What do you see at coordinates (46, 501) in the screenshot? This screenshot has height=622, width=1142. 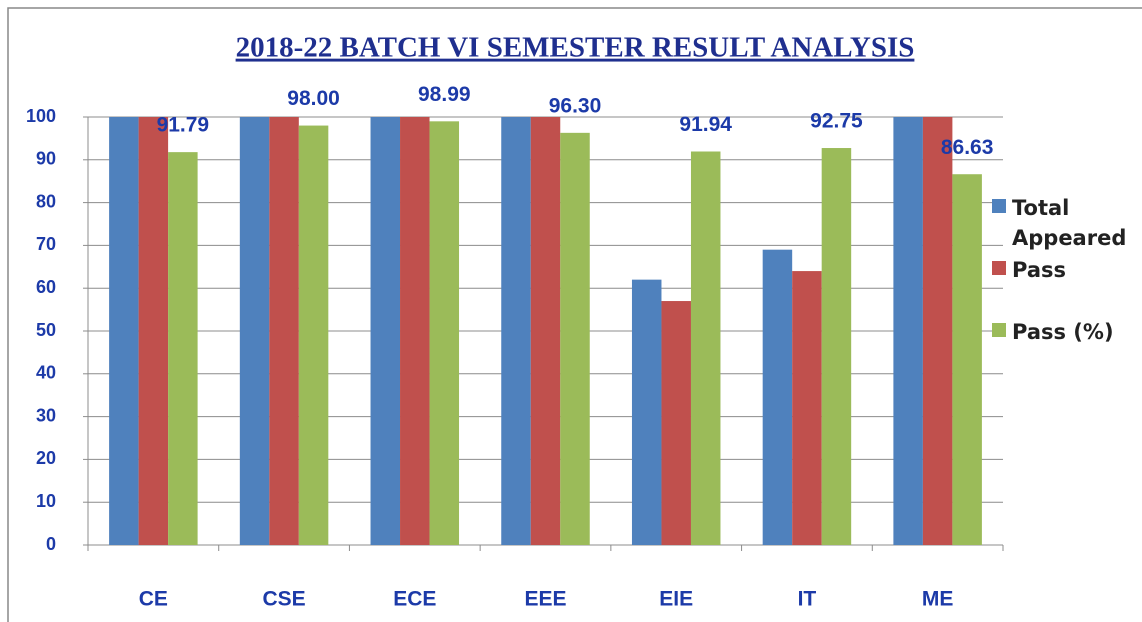 I see `y-tick-label: 10` at bounding box center [46, 501].